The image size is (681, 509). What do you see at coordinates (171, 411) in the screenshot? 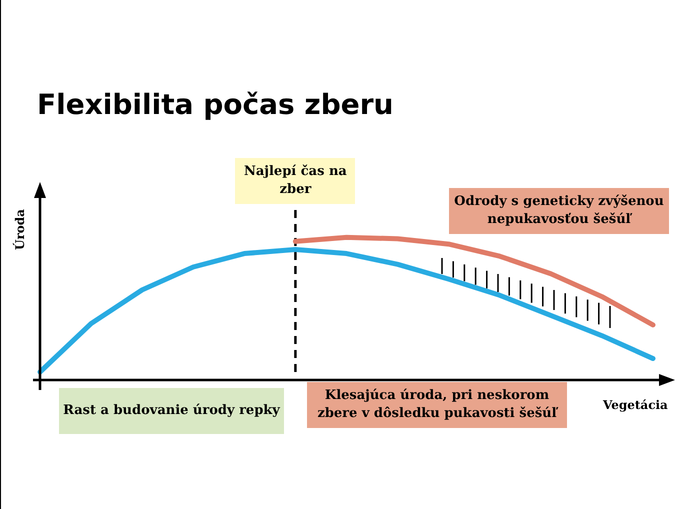
I see `text: Rast a budovanie úrody repky` at bounding box center [171, 411].